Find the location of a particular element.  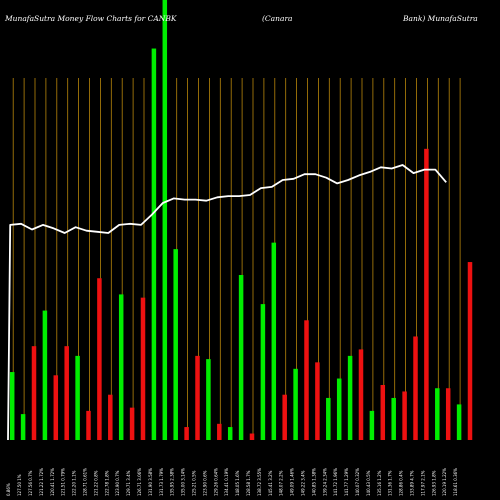

date-label: 120.41 1.72% is located at coordinates (52, 482).